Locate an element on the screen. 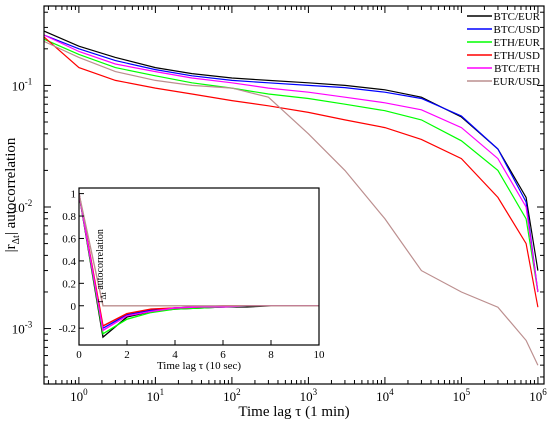  inset-y-tick-label: -0.2 is located at coordinates (67, 329).